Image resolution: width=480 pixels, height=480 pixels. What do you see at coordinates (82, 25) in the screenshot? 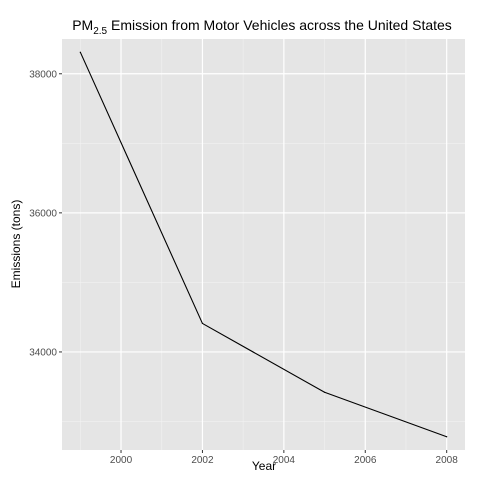
I see `chart-title-prefix: PM` at bounding box center [82, 25].